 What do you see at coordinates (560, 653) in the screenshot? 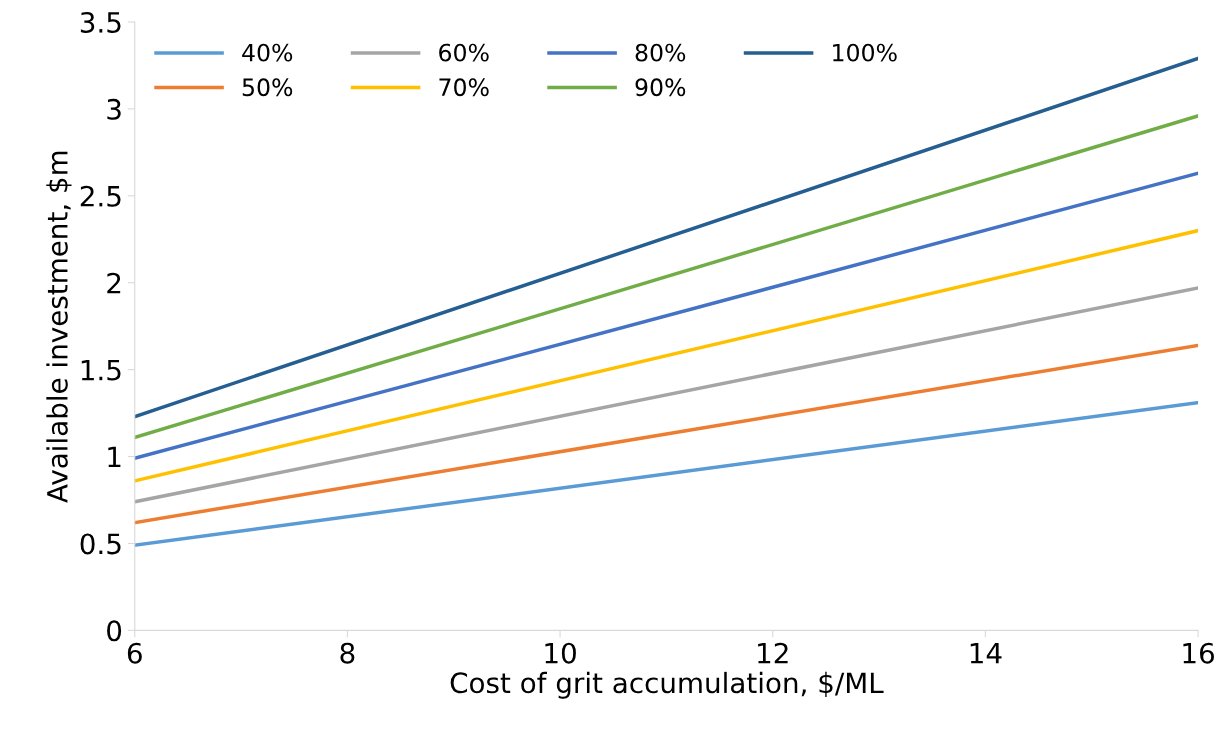
I see `x-tick-label: 10` at bounding box center [560, 653].